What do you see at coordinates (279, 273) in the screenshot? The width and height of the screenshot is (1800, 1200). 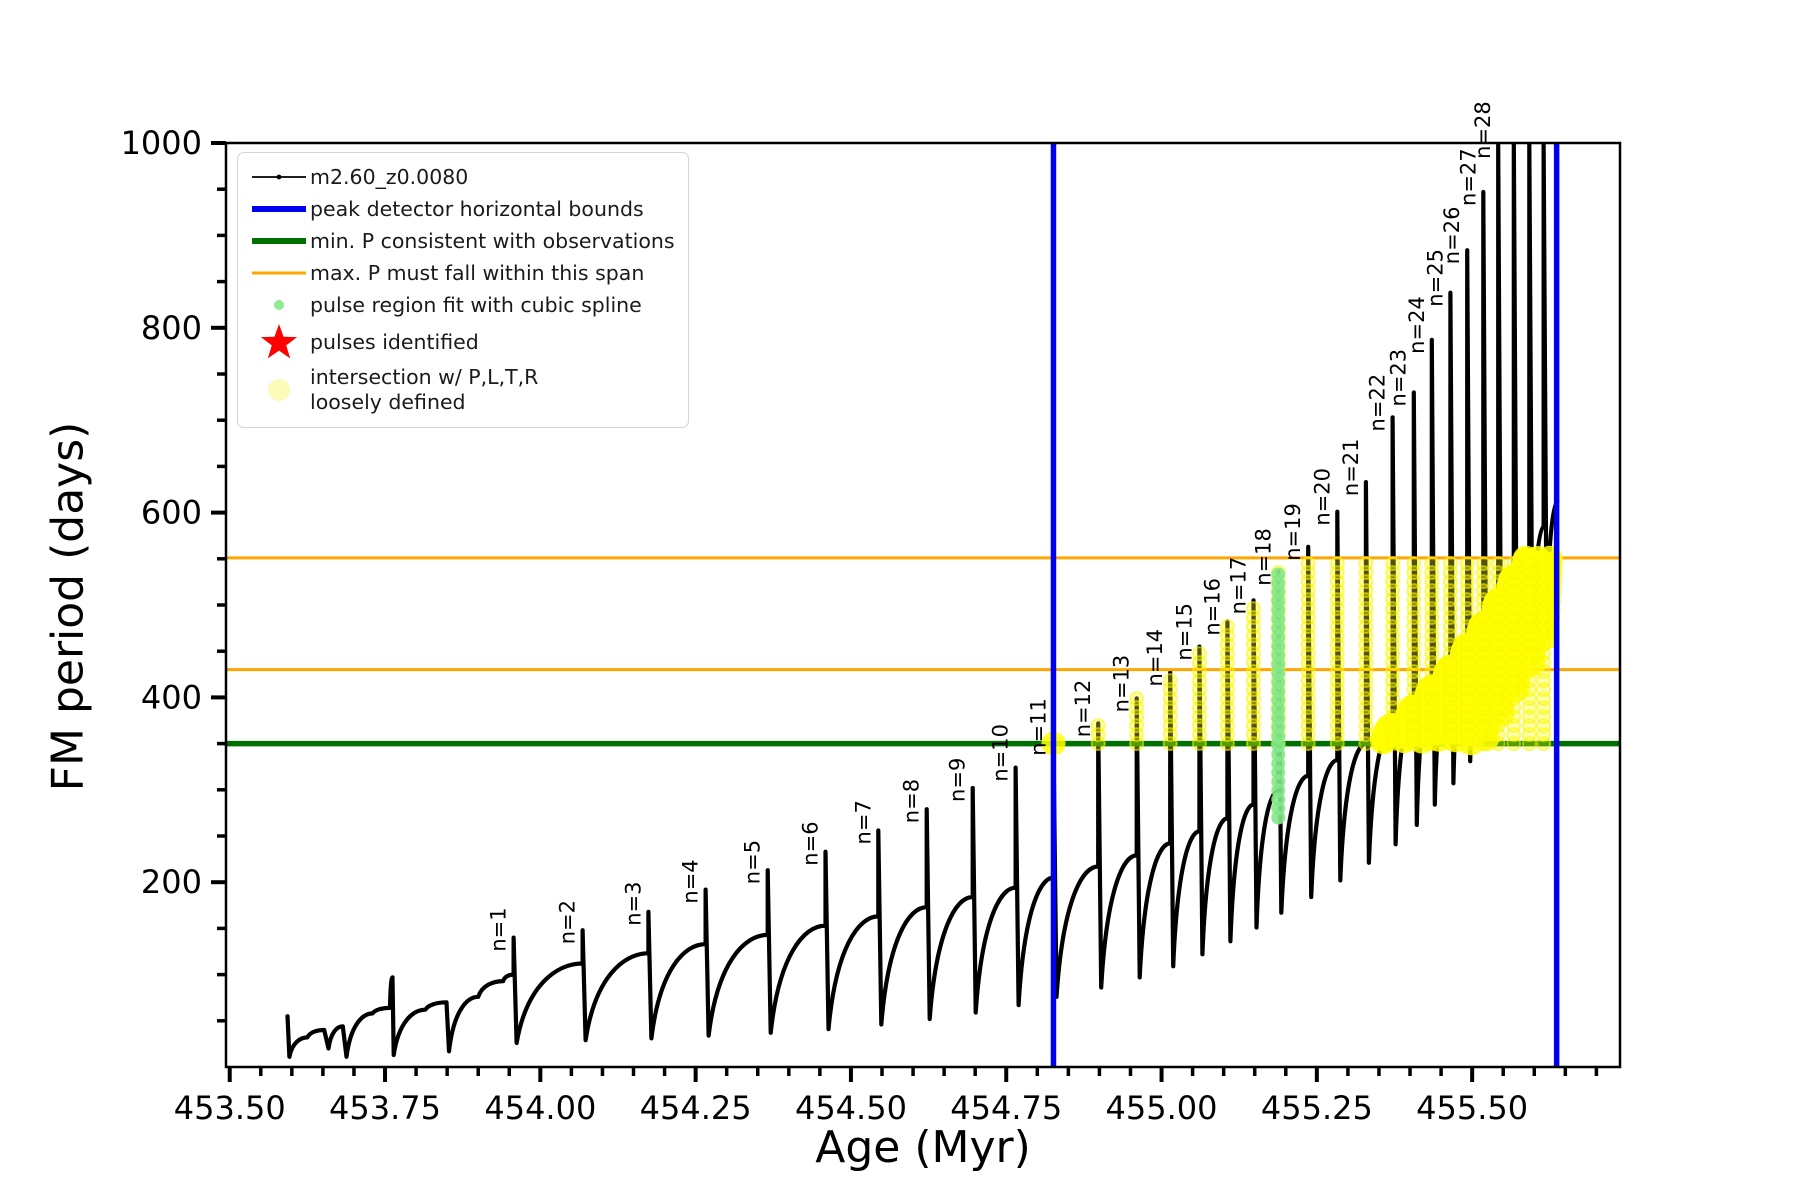 I see `orange-line-swatch` at bounding box center [279, 273].